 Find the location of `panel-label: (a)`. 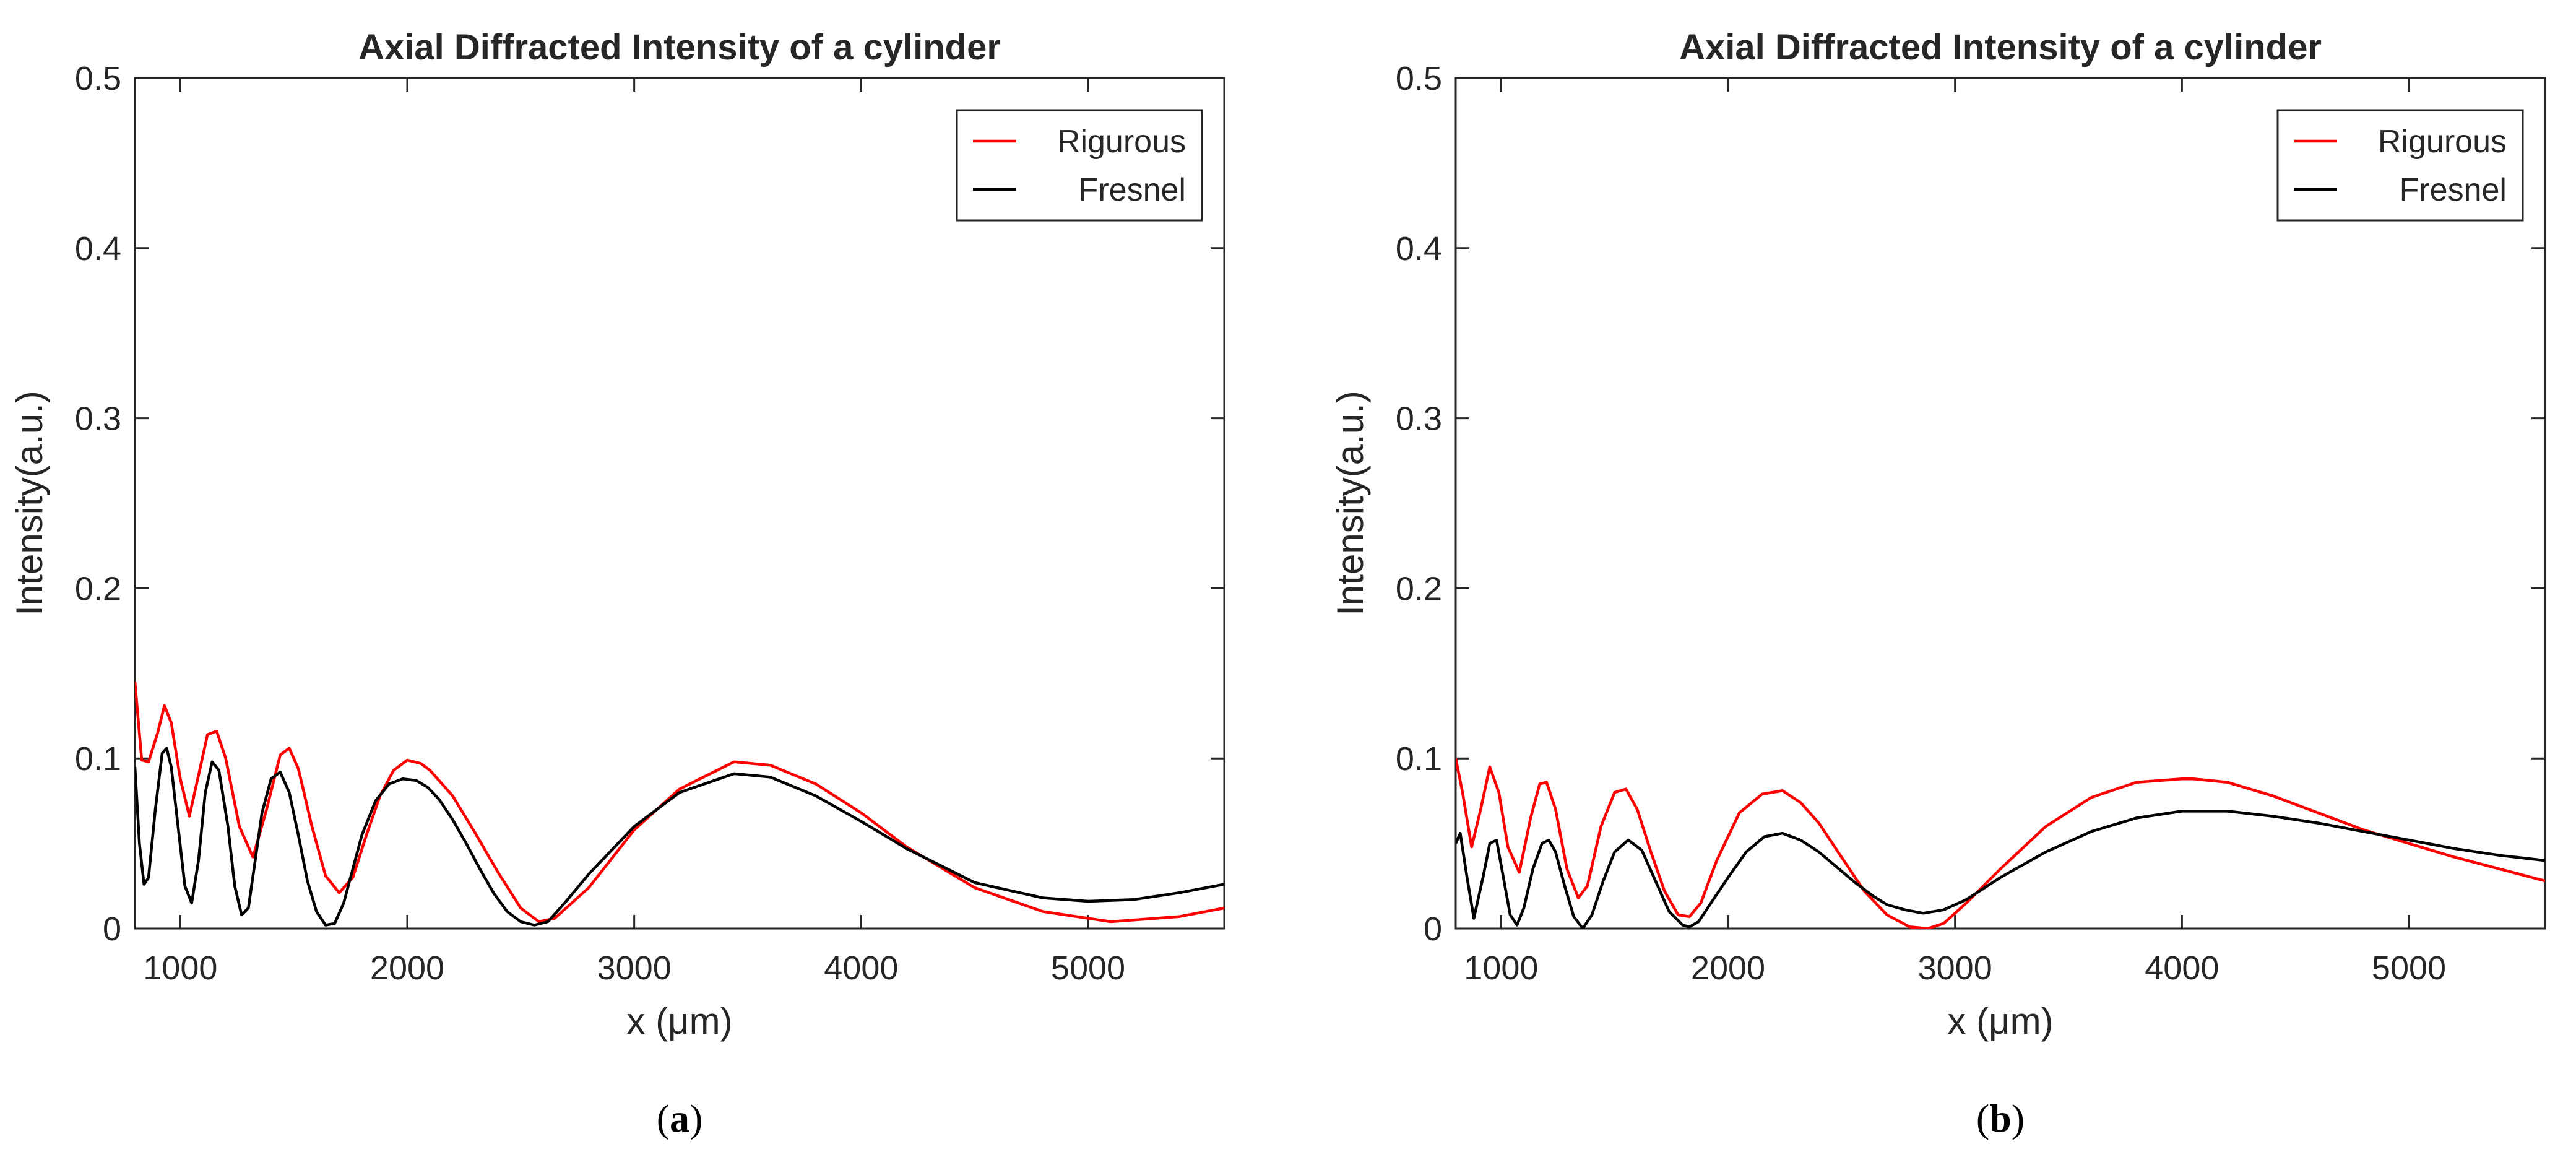

panel-label: (a) is located at coordinates (680, 1118).